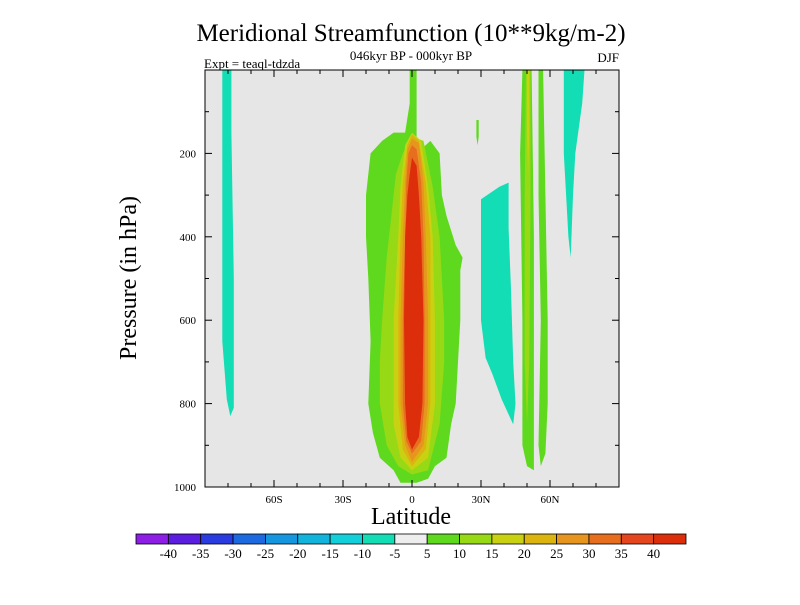 The width and height of the screenshot is (800, 605). What do you see at coordinates (228, 243) in the screenshot?
I see `contour-sh-negative-cell` at bounding box center [228, 243].